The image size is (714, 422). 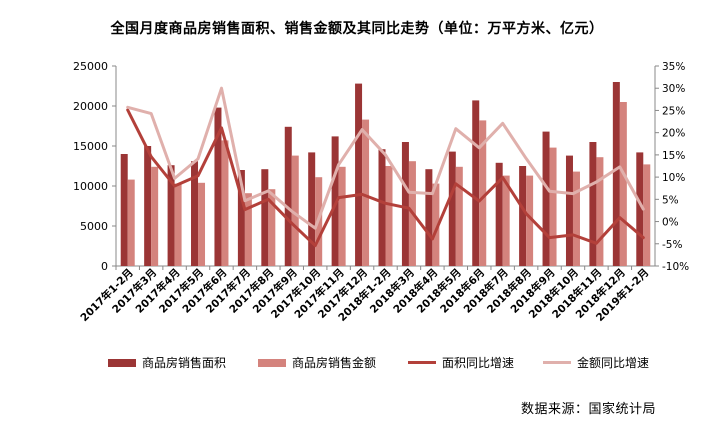 I want to click on legend-label-amount-growth: 金额同比增速, so click(x=613, y=363).